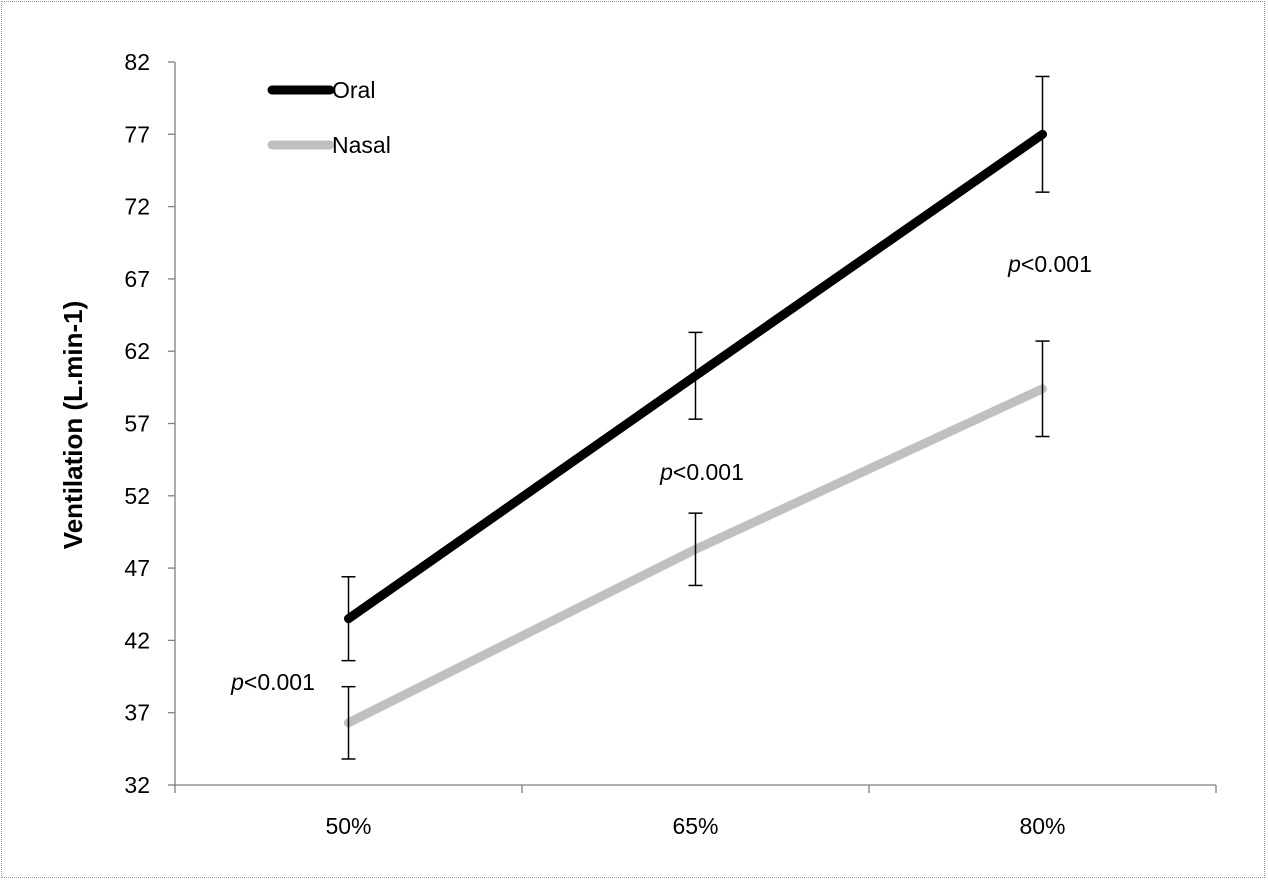 Image resolution: width=1268 pixels, height=881 pixels. Describe the element at coordinates (137, 713) in the screenshot. I see `y-tick-label: 37` at that location.